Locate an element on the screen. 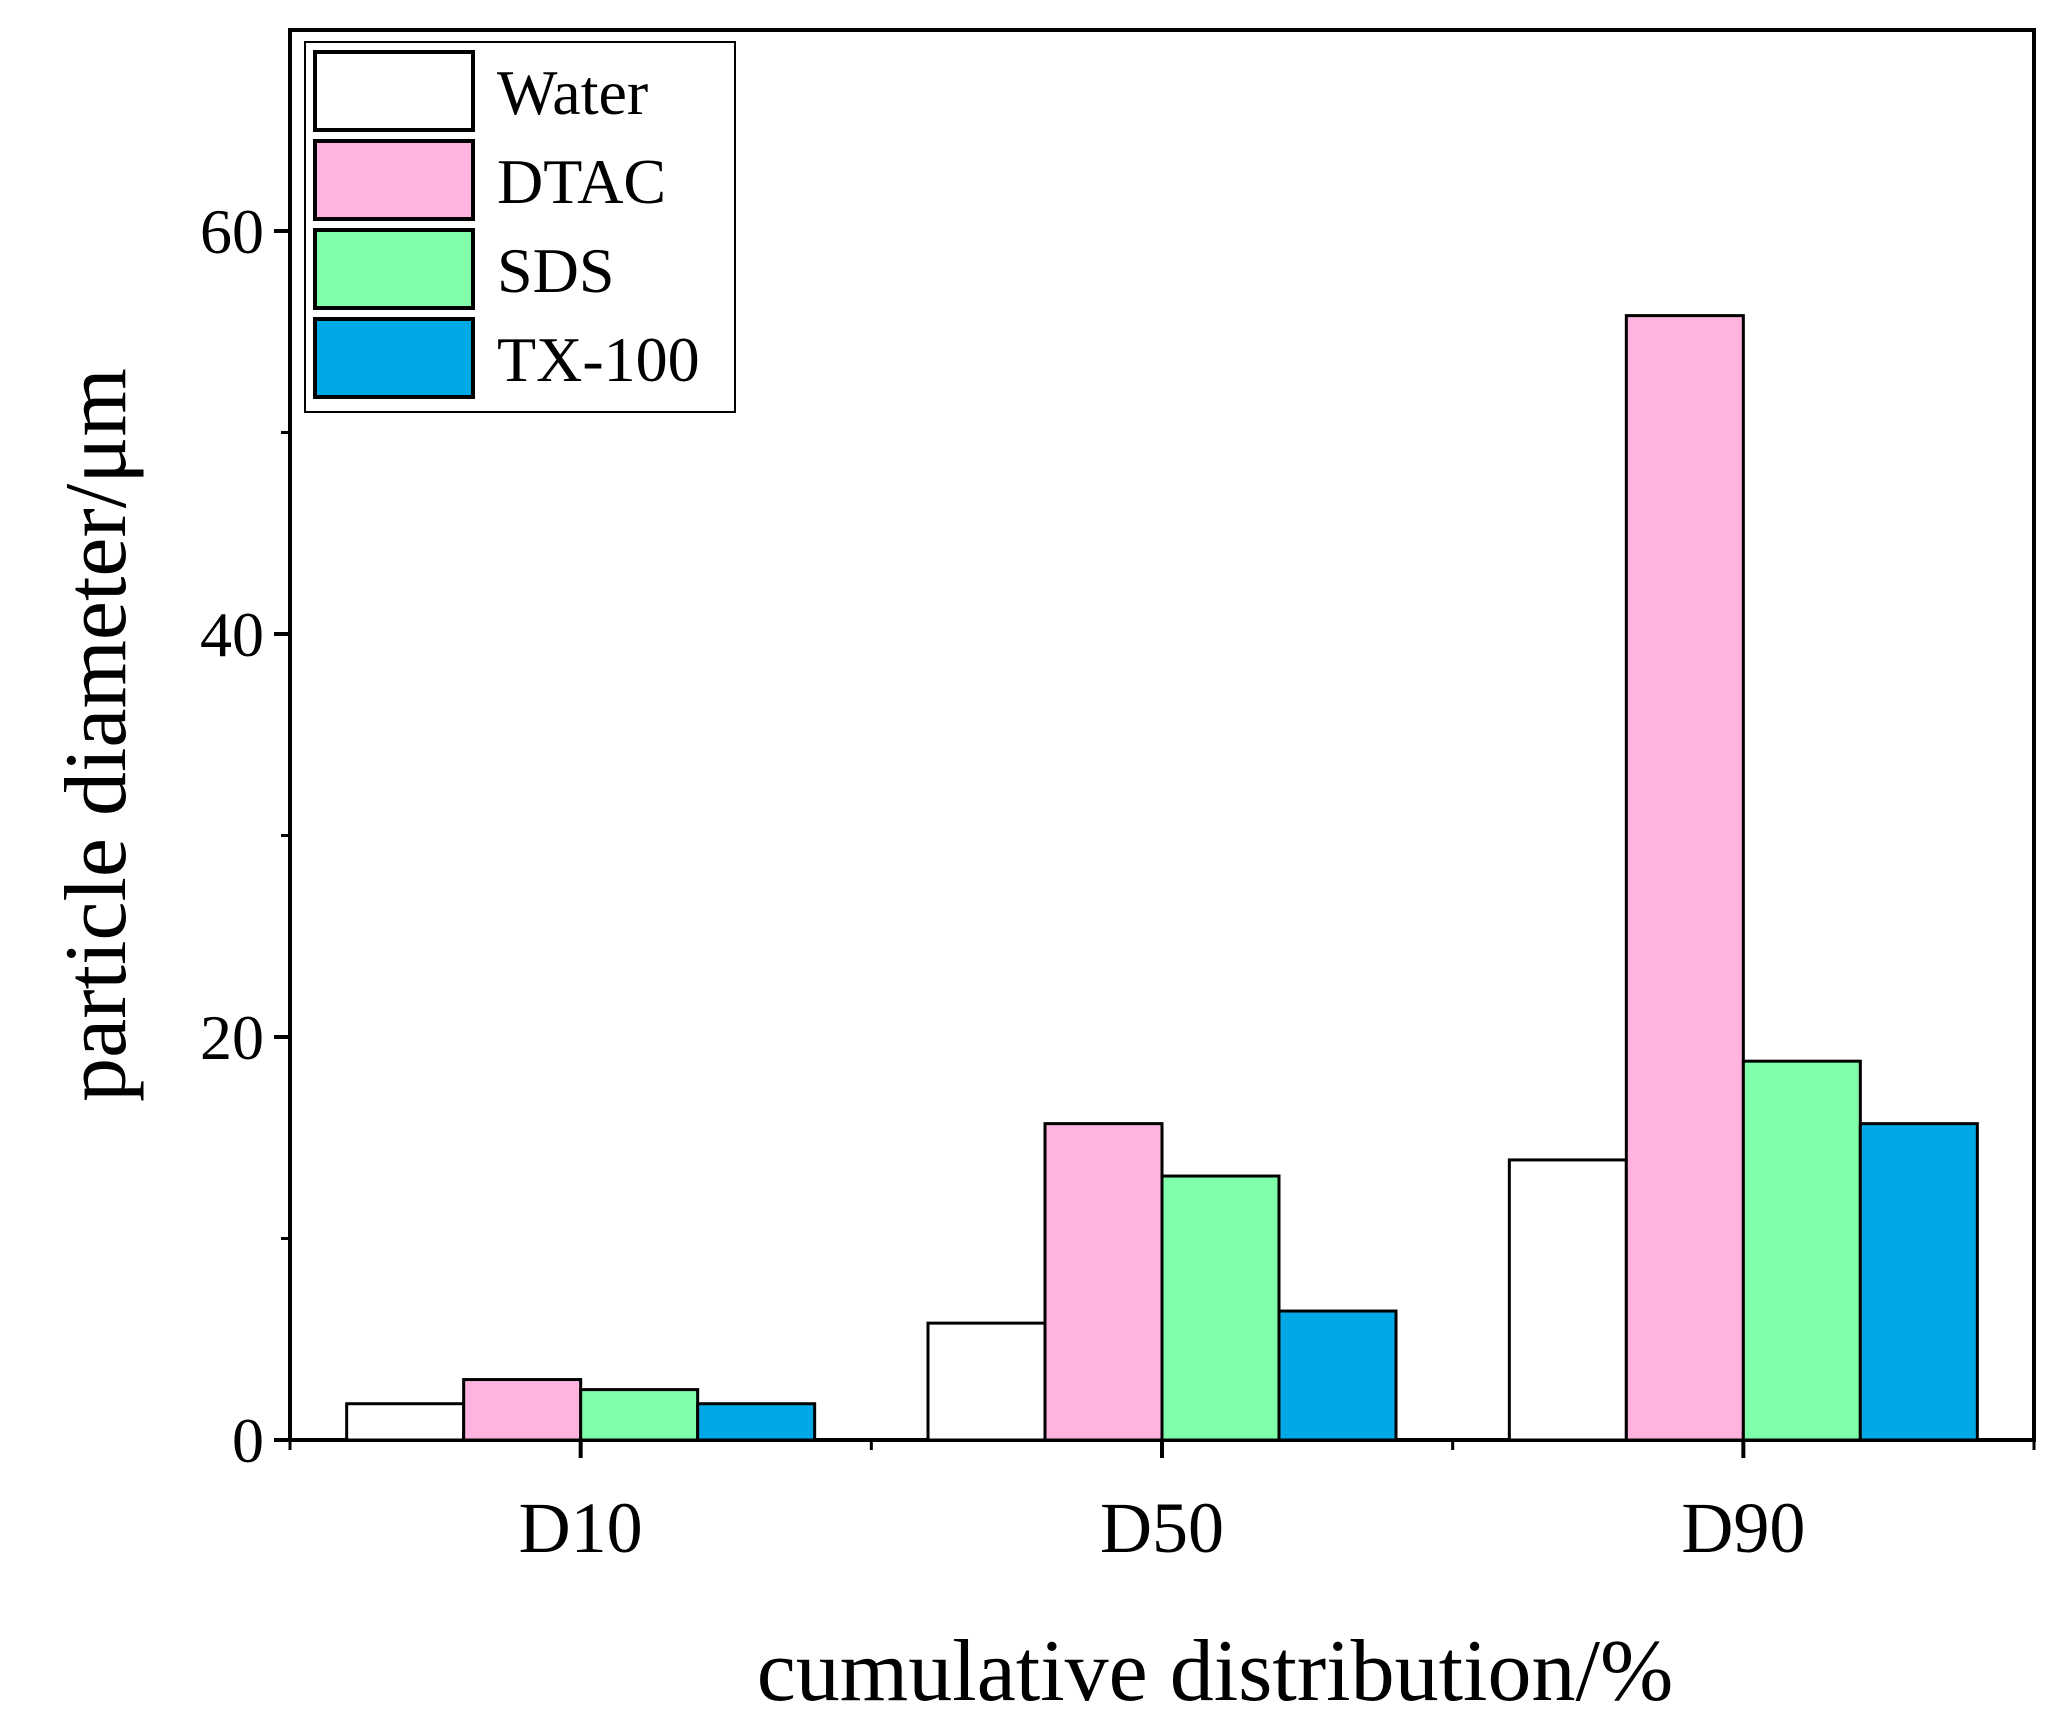 The width and height of the screenshot is (2060, 1724). bar-tx-100-d10 is located at coordinates (756, 1422).